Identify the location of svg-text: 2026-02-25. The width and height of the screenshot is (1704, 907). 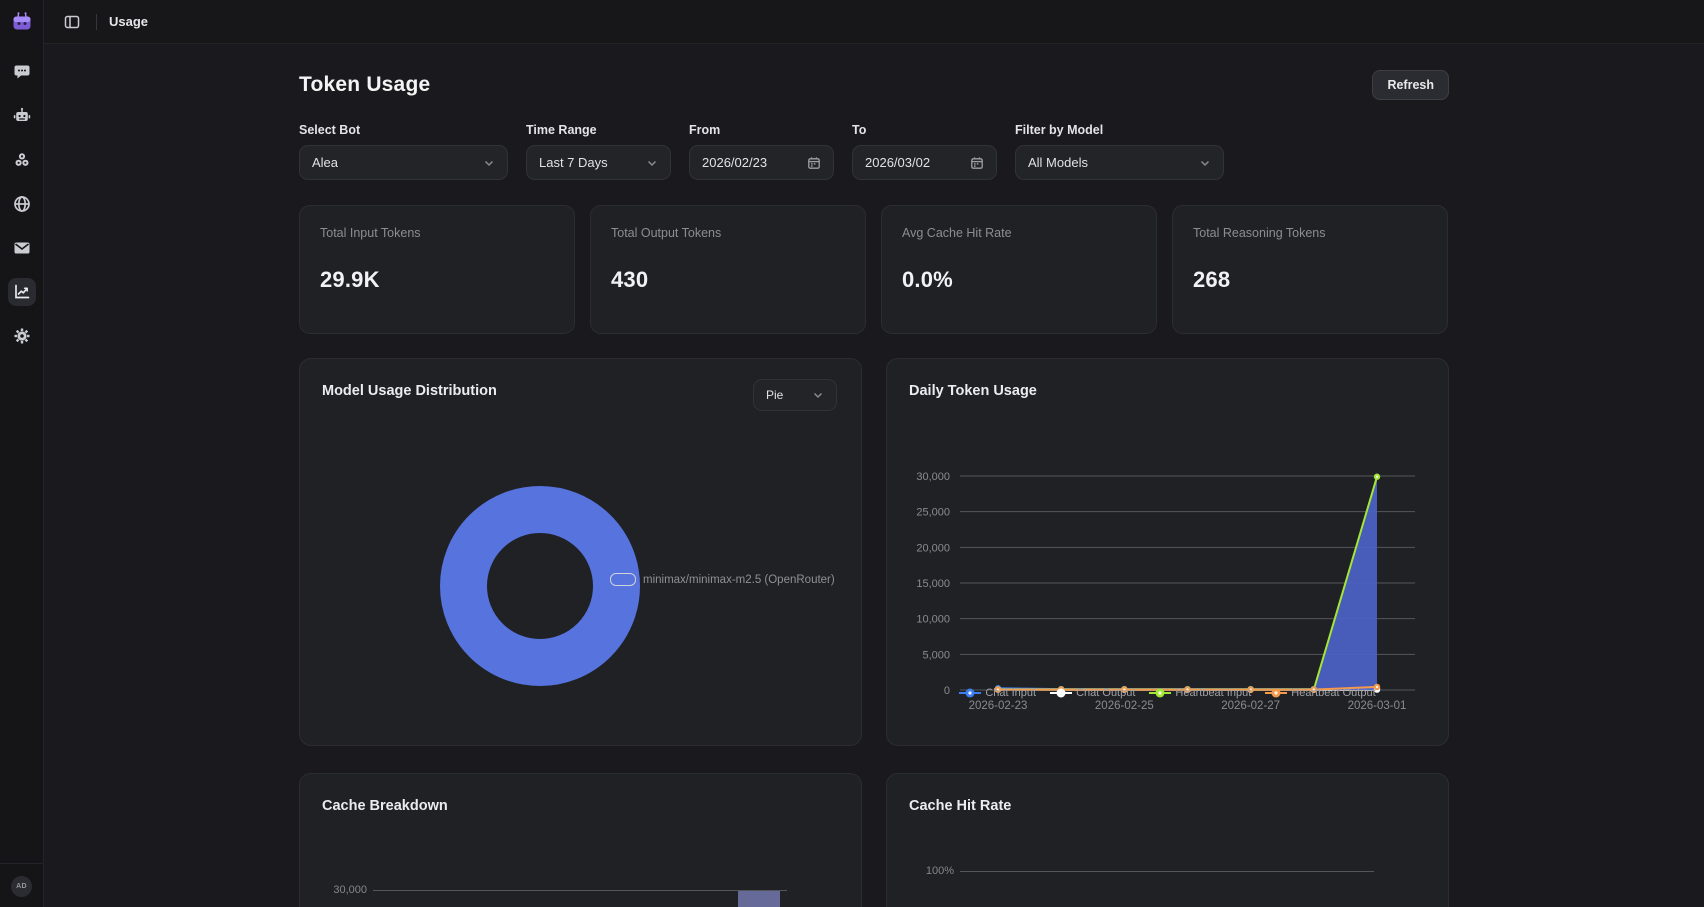
(1124, 706).